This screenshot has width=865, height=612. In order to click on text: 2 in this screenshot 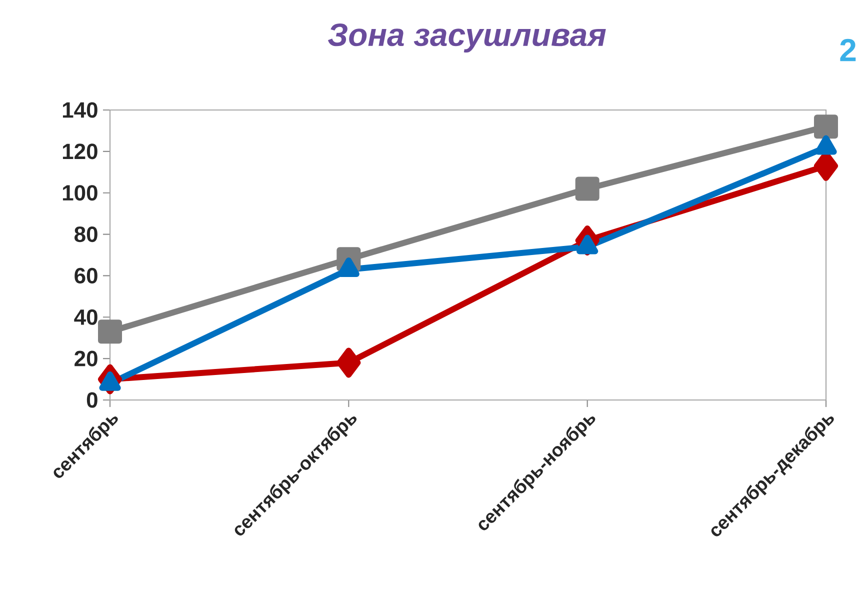, I will do `click(848, 50)`.